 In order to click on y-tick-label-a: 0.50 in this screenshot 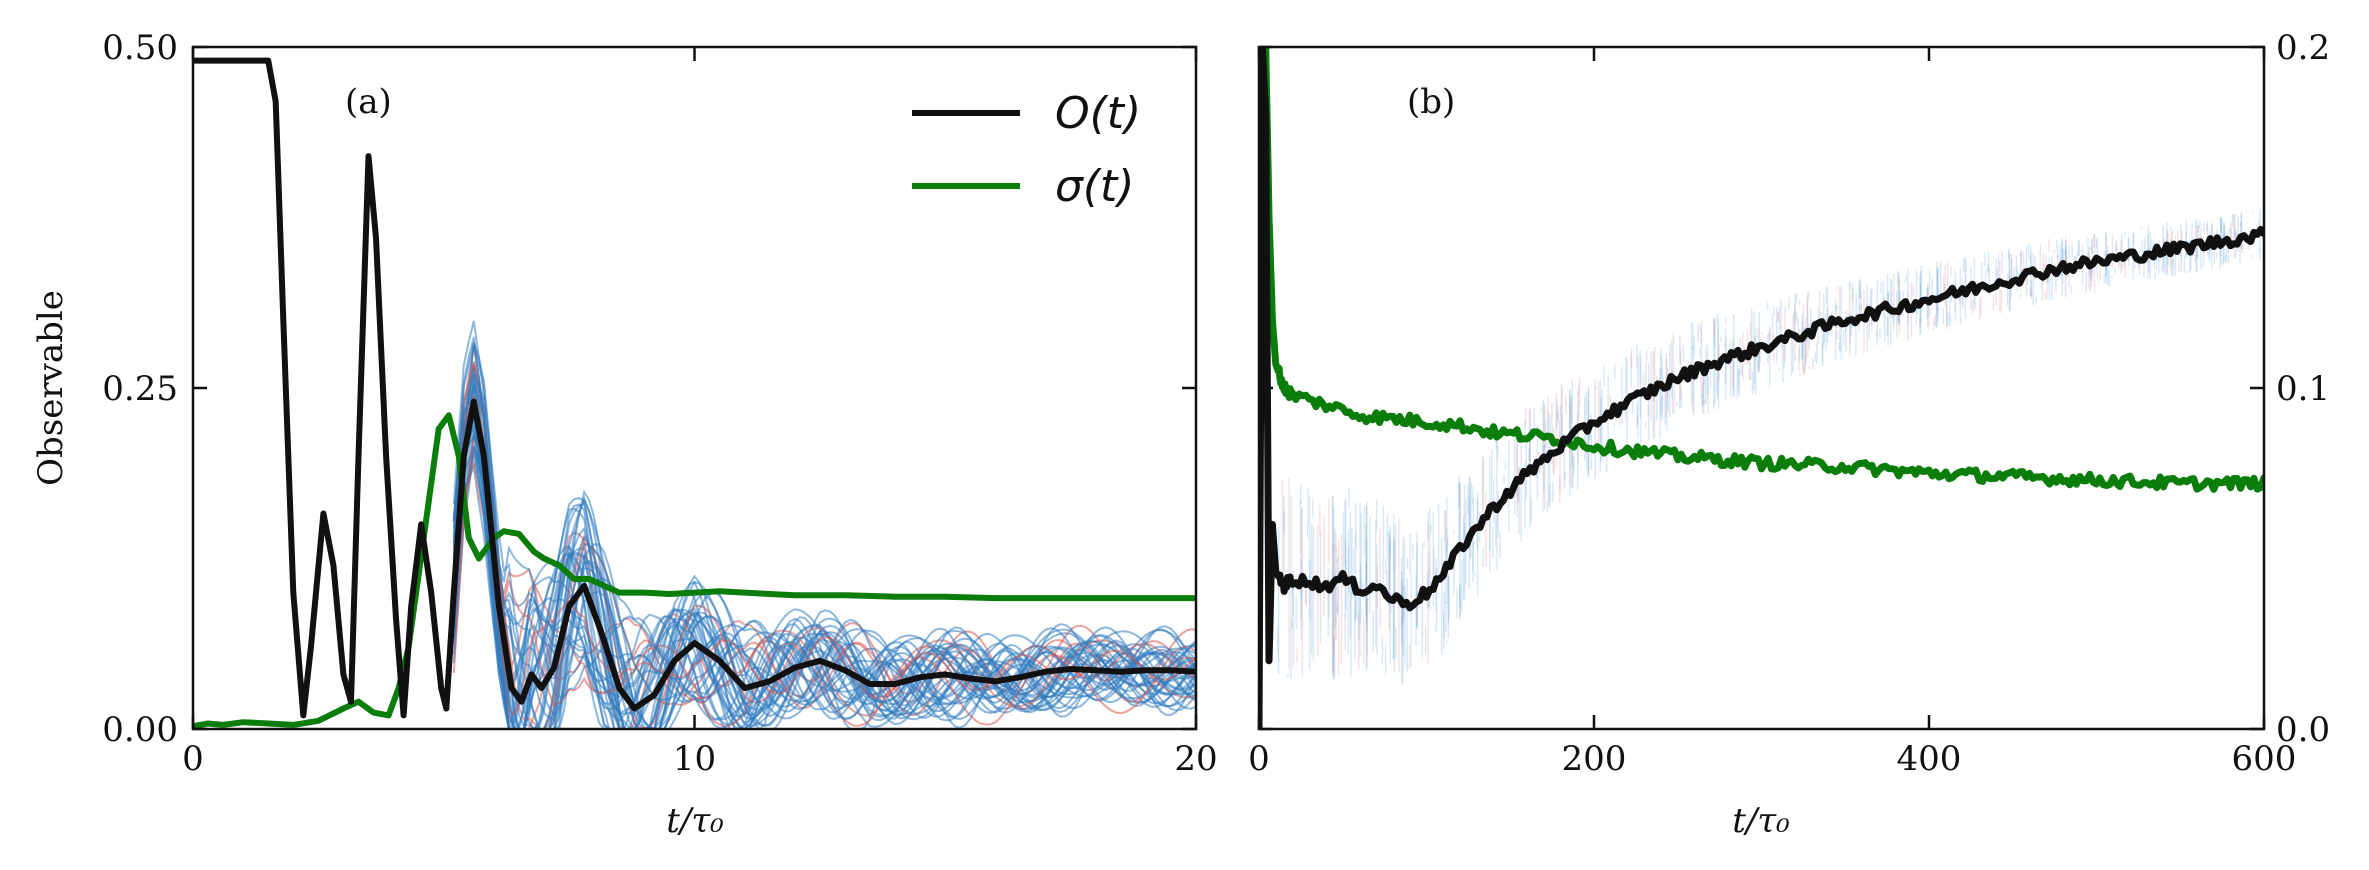, I will do `click(140, 48)`.